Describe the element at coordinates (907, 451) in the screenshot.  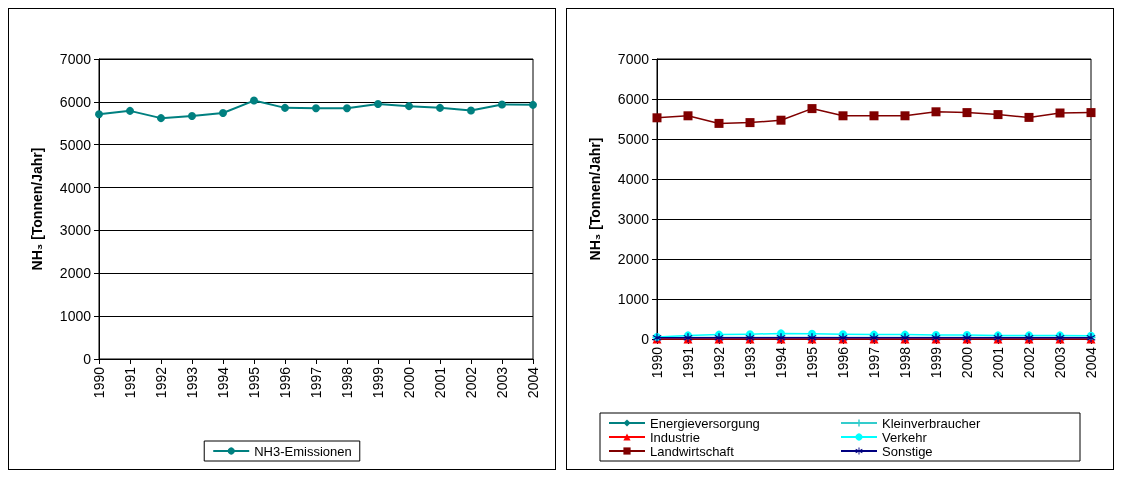
I see `legend-label: Sonstige` at that location.